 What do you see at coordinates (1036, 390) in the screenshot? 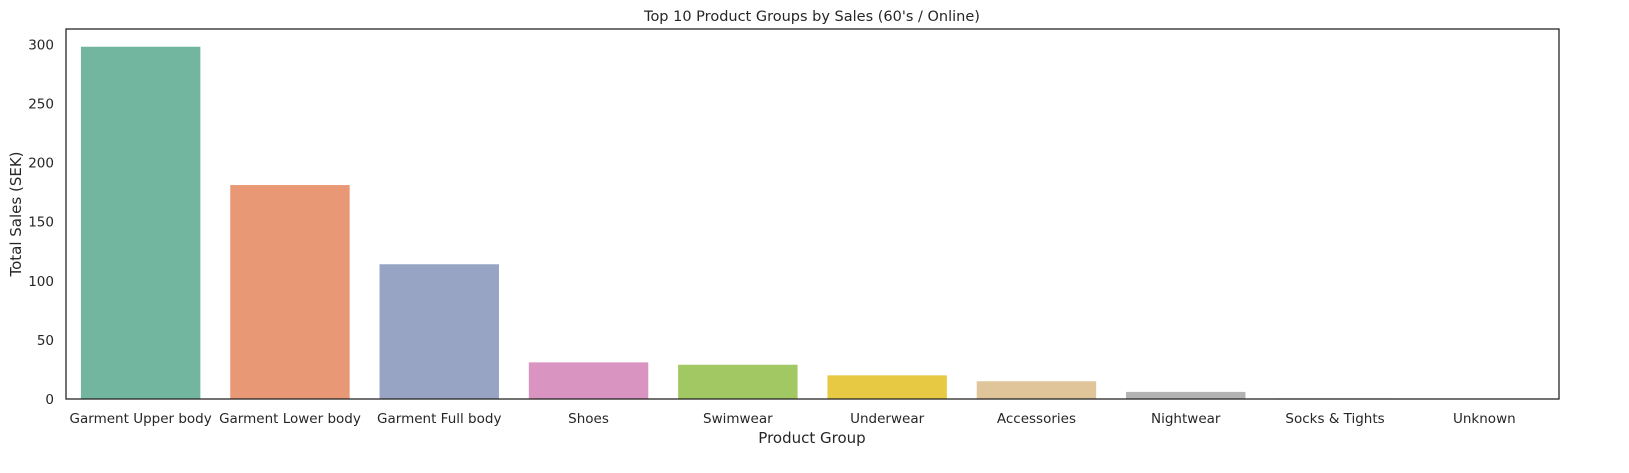
I see `bar-accessories` at bounding box center [1036, 390].